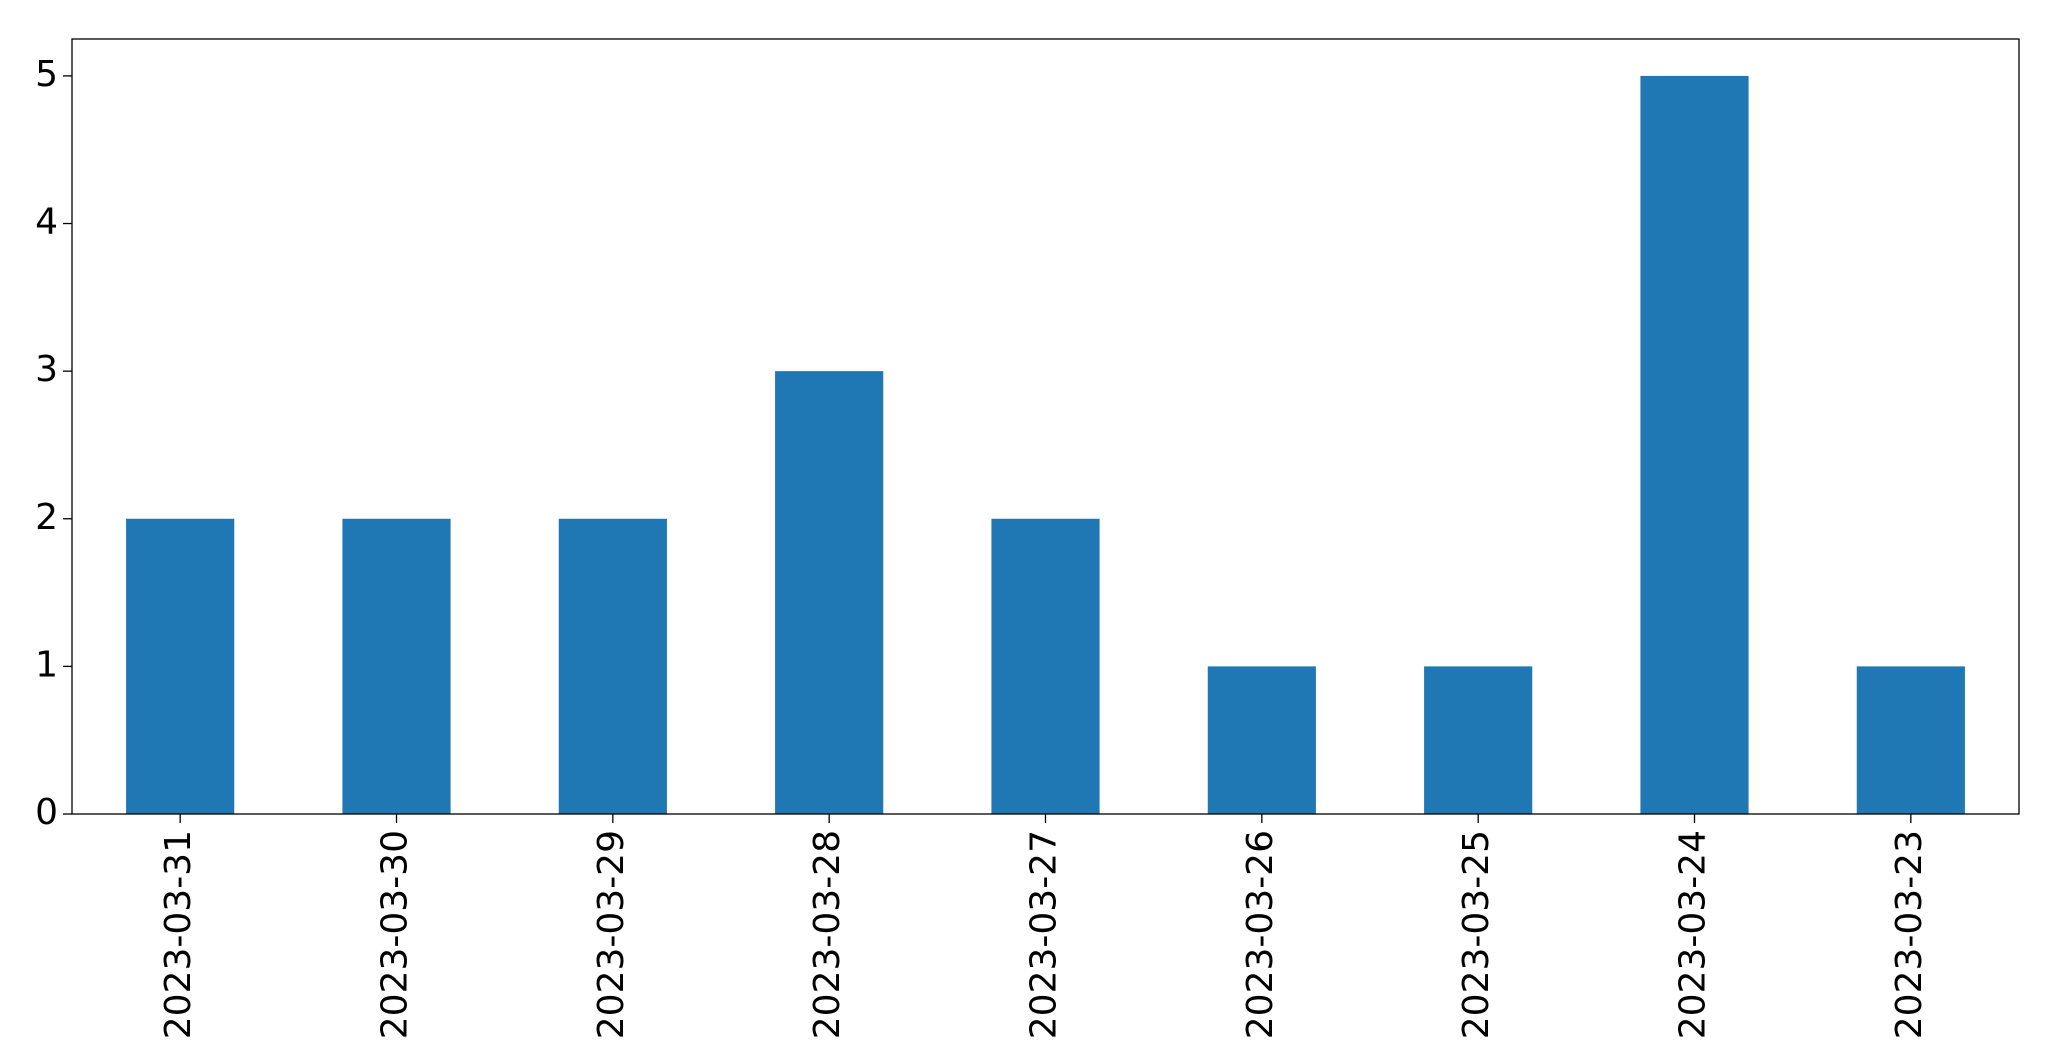 The width and height of the screenshot is (2049, 1061). I want to click on x-tick-label: 2023-03-28, so click(827, 934).